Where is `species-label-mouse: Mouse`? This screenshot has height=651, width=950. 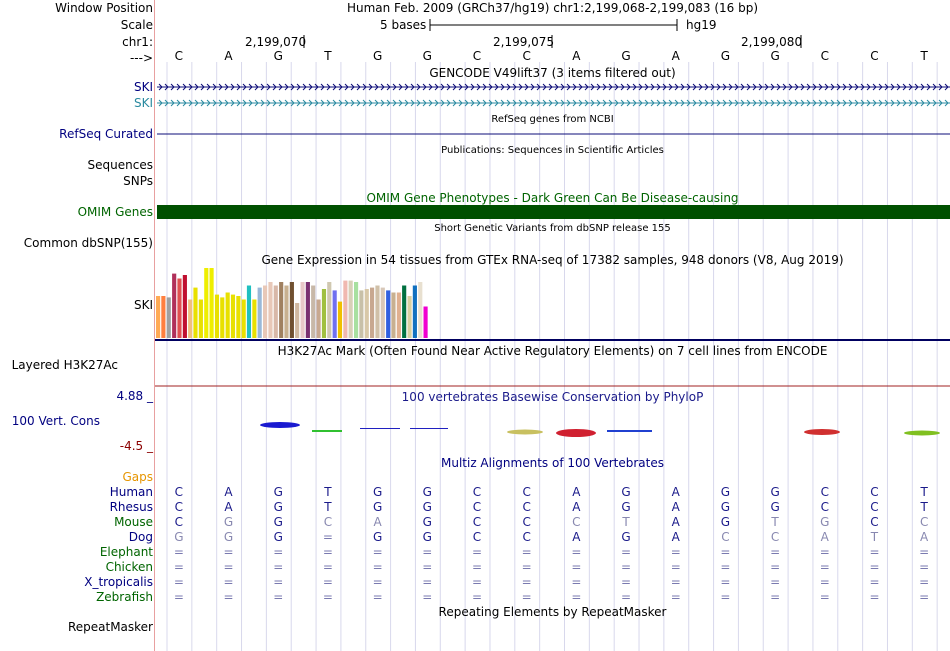
species-label-mouse: Mouse is located at coordinates (133, 522).